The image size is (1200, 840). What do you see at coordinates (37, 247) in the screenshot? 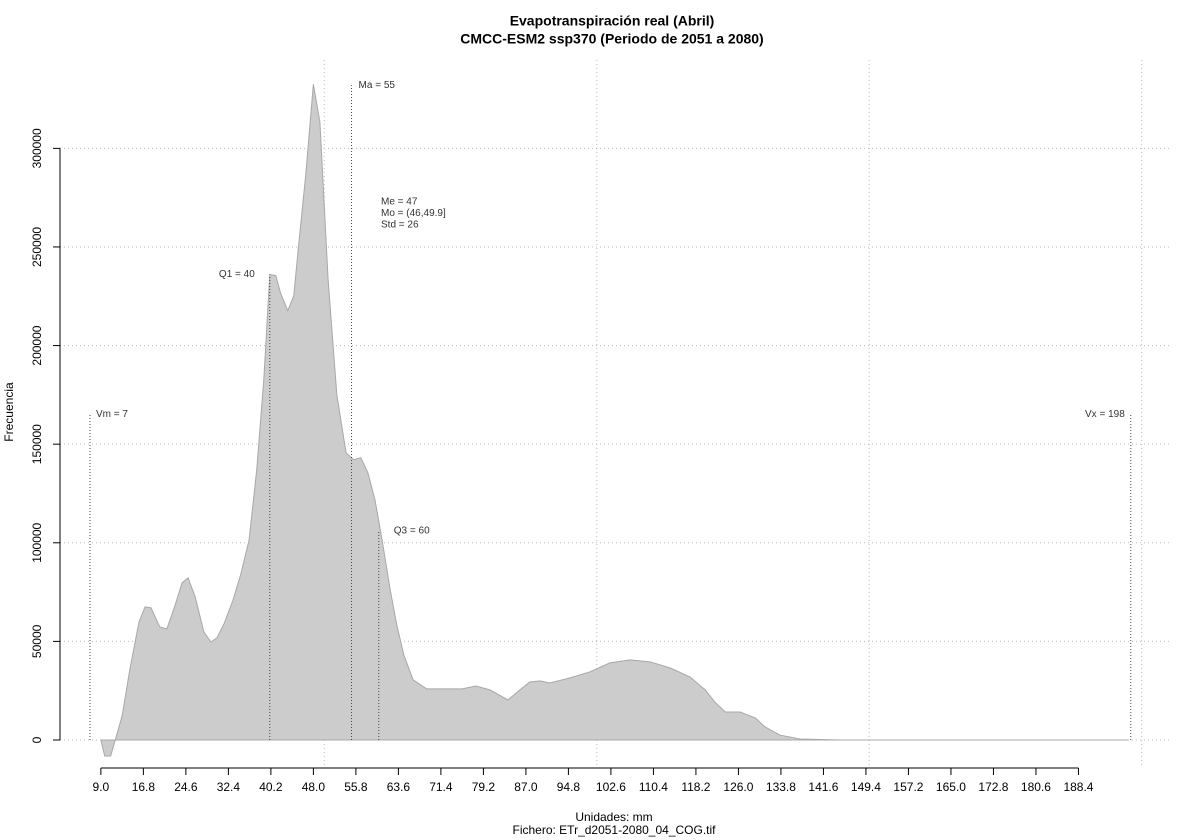
I see `y-tick-label: 250000` at bounding box center [37, 247].